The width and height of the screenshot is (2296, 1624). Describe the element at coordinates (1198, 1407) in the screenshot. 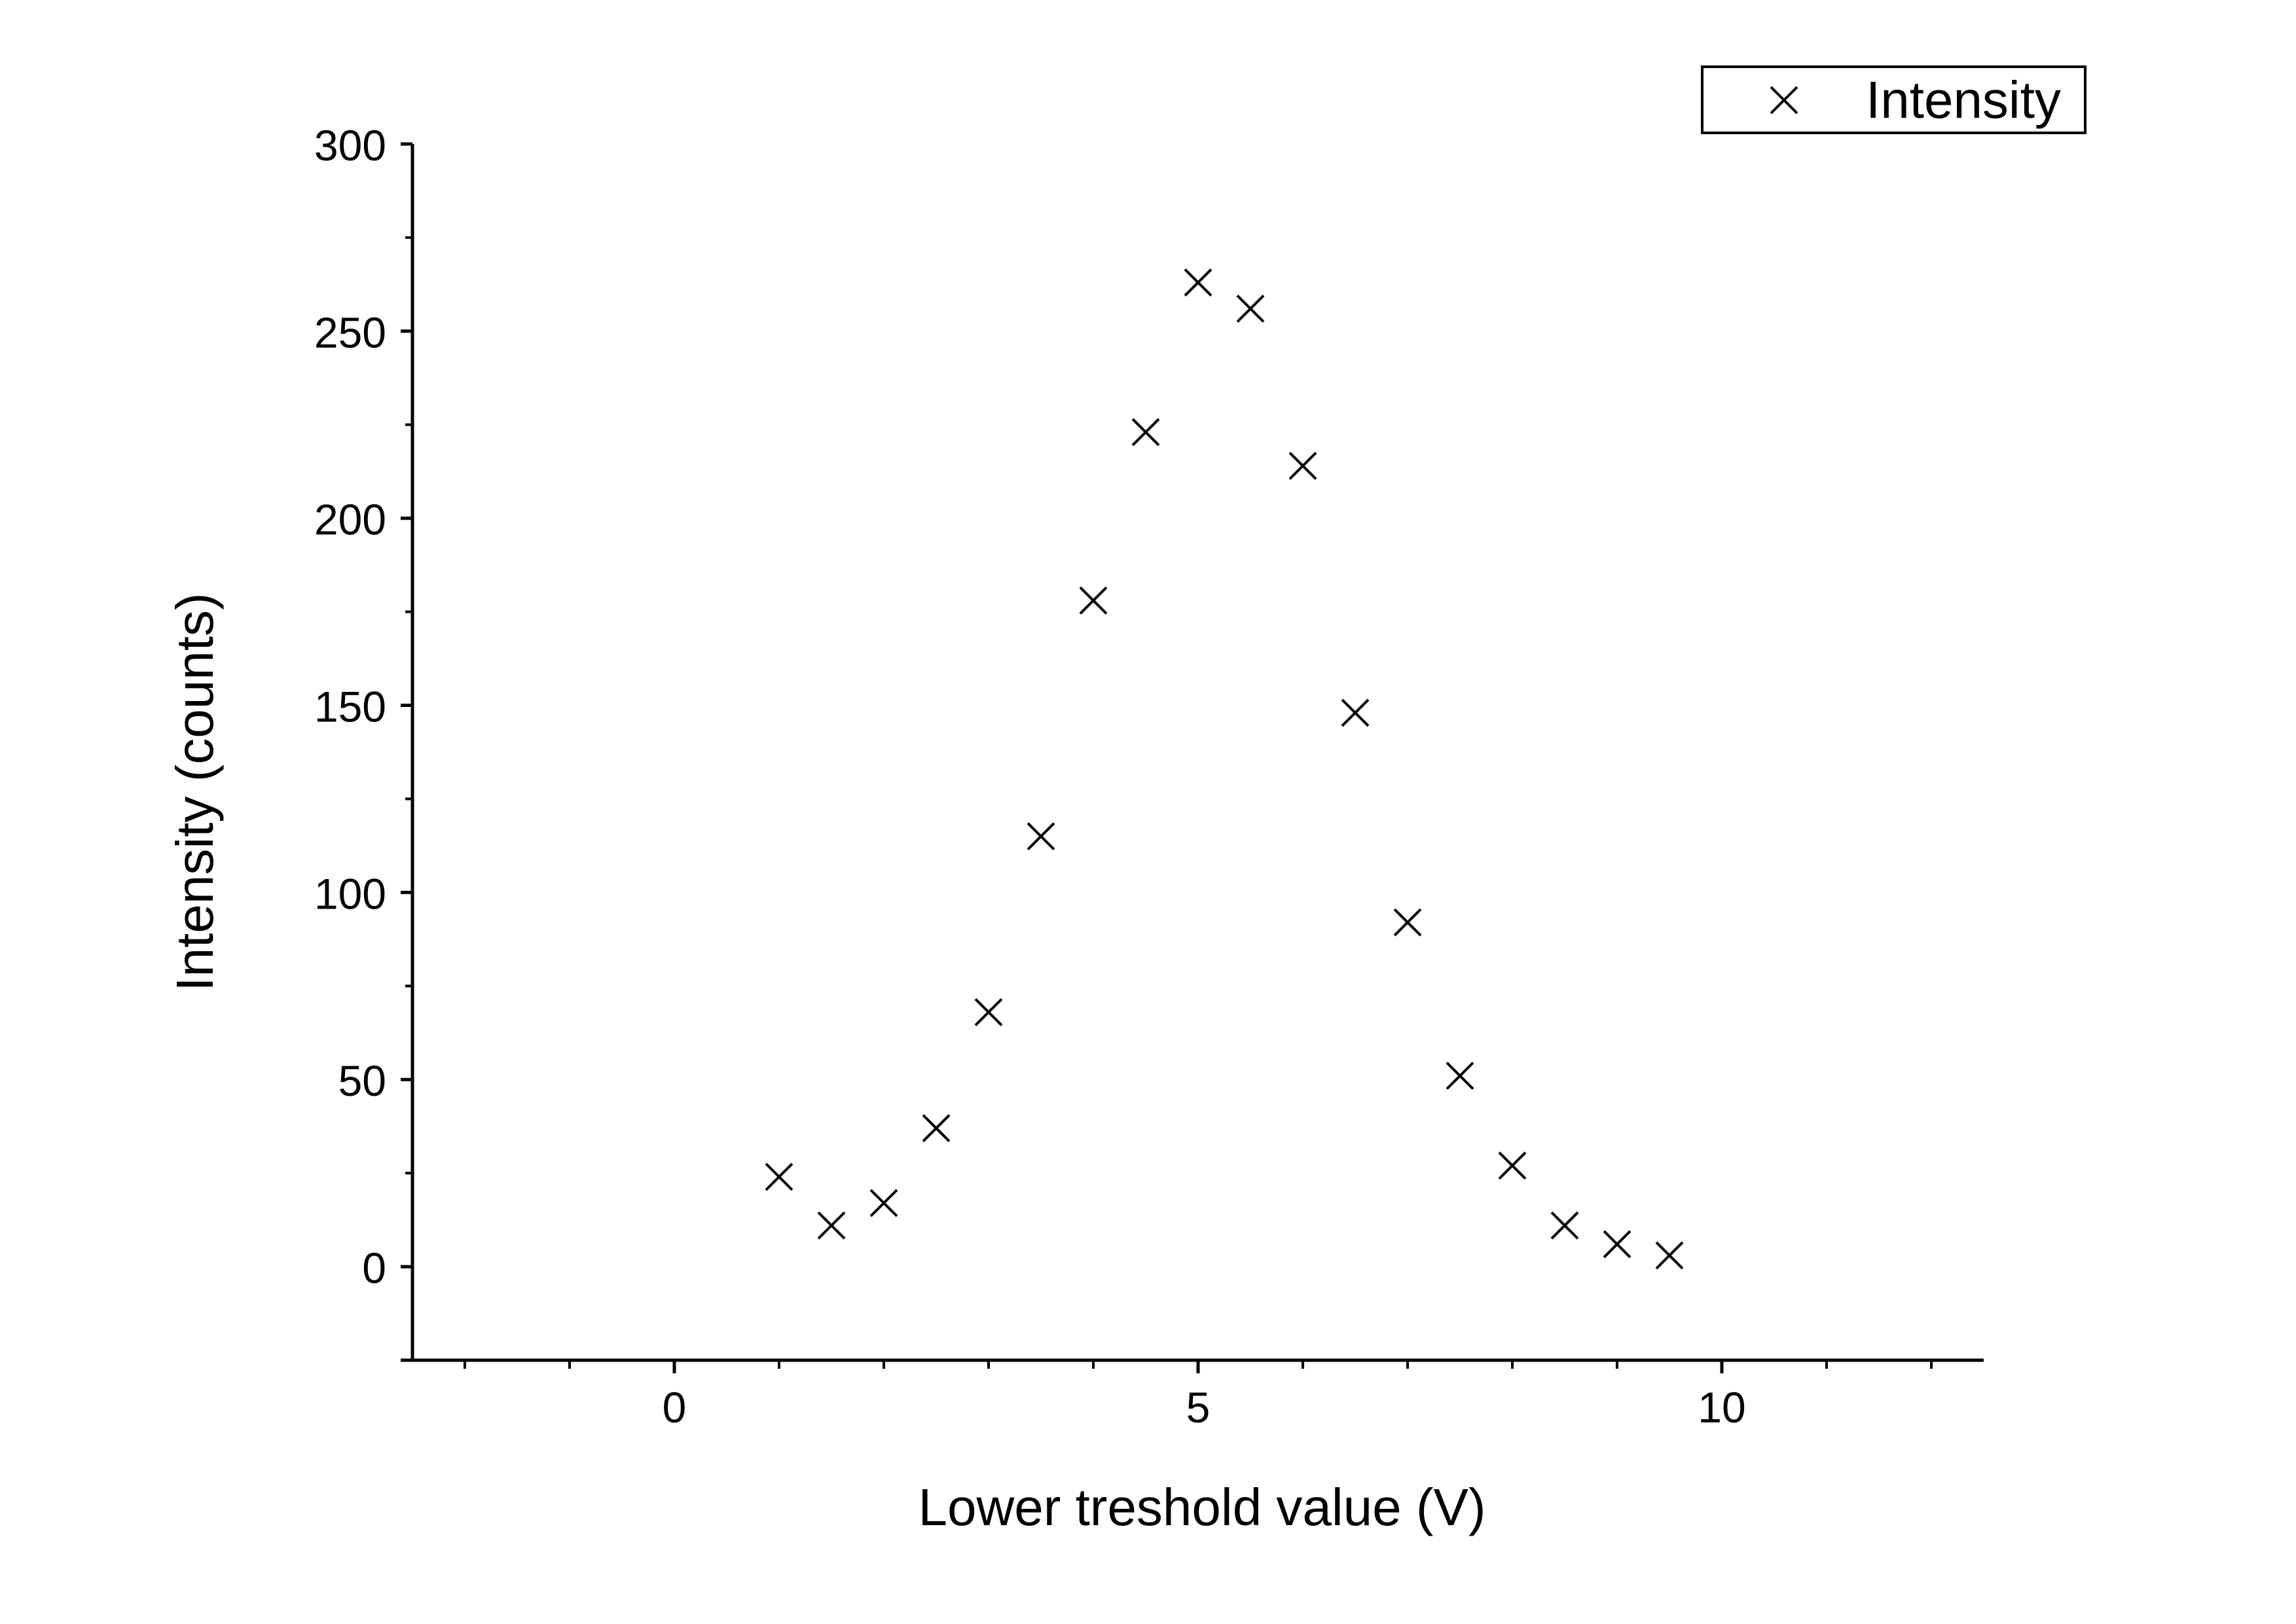

I see `x-tick-label: 5` at that location.